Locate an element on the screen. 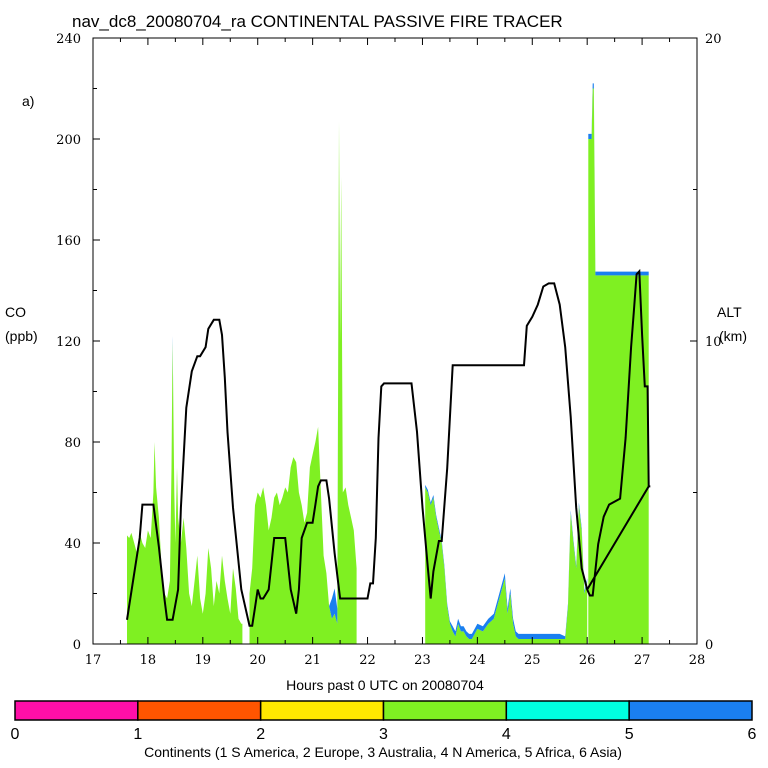  y-left-tick-label: 200 is located at coordinates (68, 140).